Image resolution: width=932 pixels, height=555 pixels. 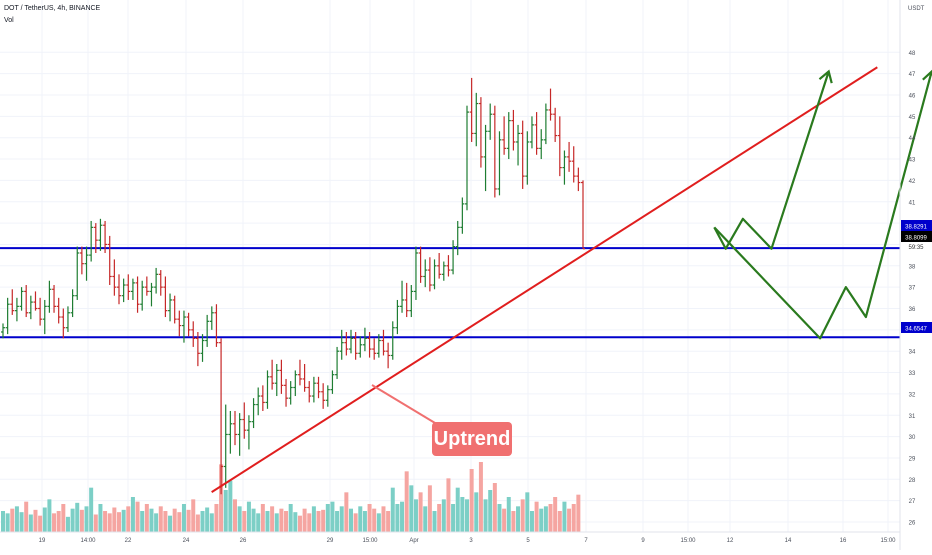 I want to click on lower-level-value: 34.6547, so click(x=916, y=330).